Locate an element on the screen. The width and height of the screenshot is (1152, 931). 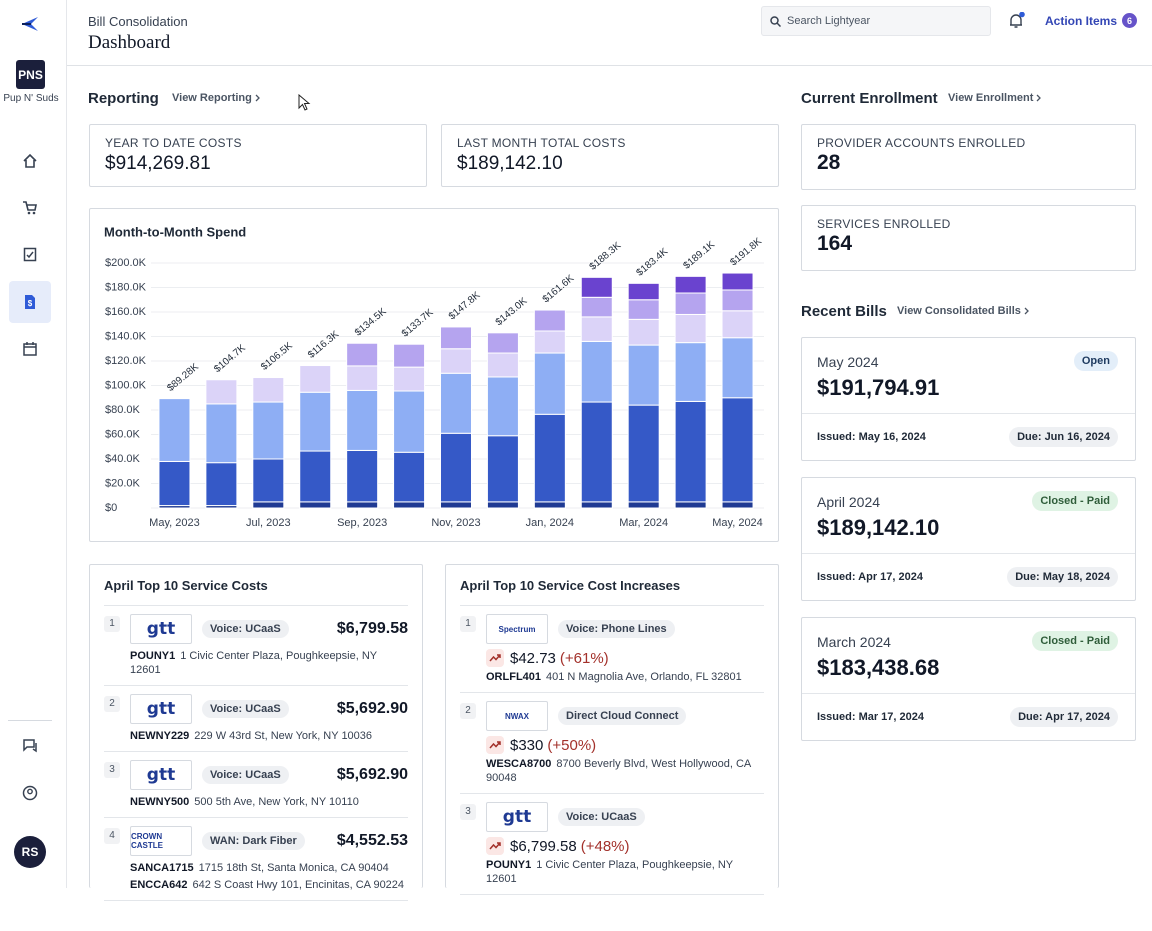
stat-value: $189,142.10 is located at coordinates (510, 163).